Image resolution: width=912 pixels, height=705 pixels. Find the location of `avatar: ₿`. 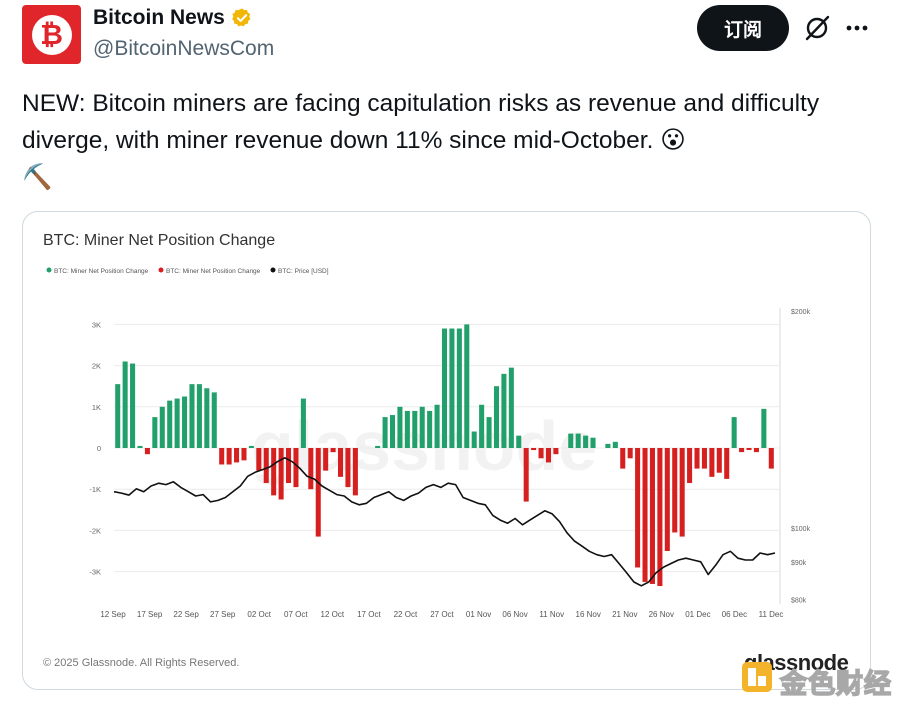

avatar: ₿ is located at coordinates (51, 34).